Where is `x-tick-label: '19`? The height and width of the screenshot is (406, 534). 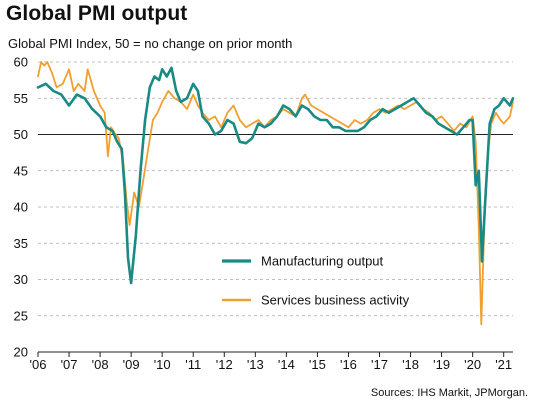
x-tick-label: '19 is located at coordinates (441, 364).